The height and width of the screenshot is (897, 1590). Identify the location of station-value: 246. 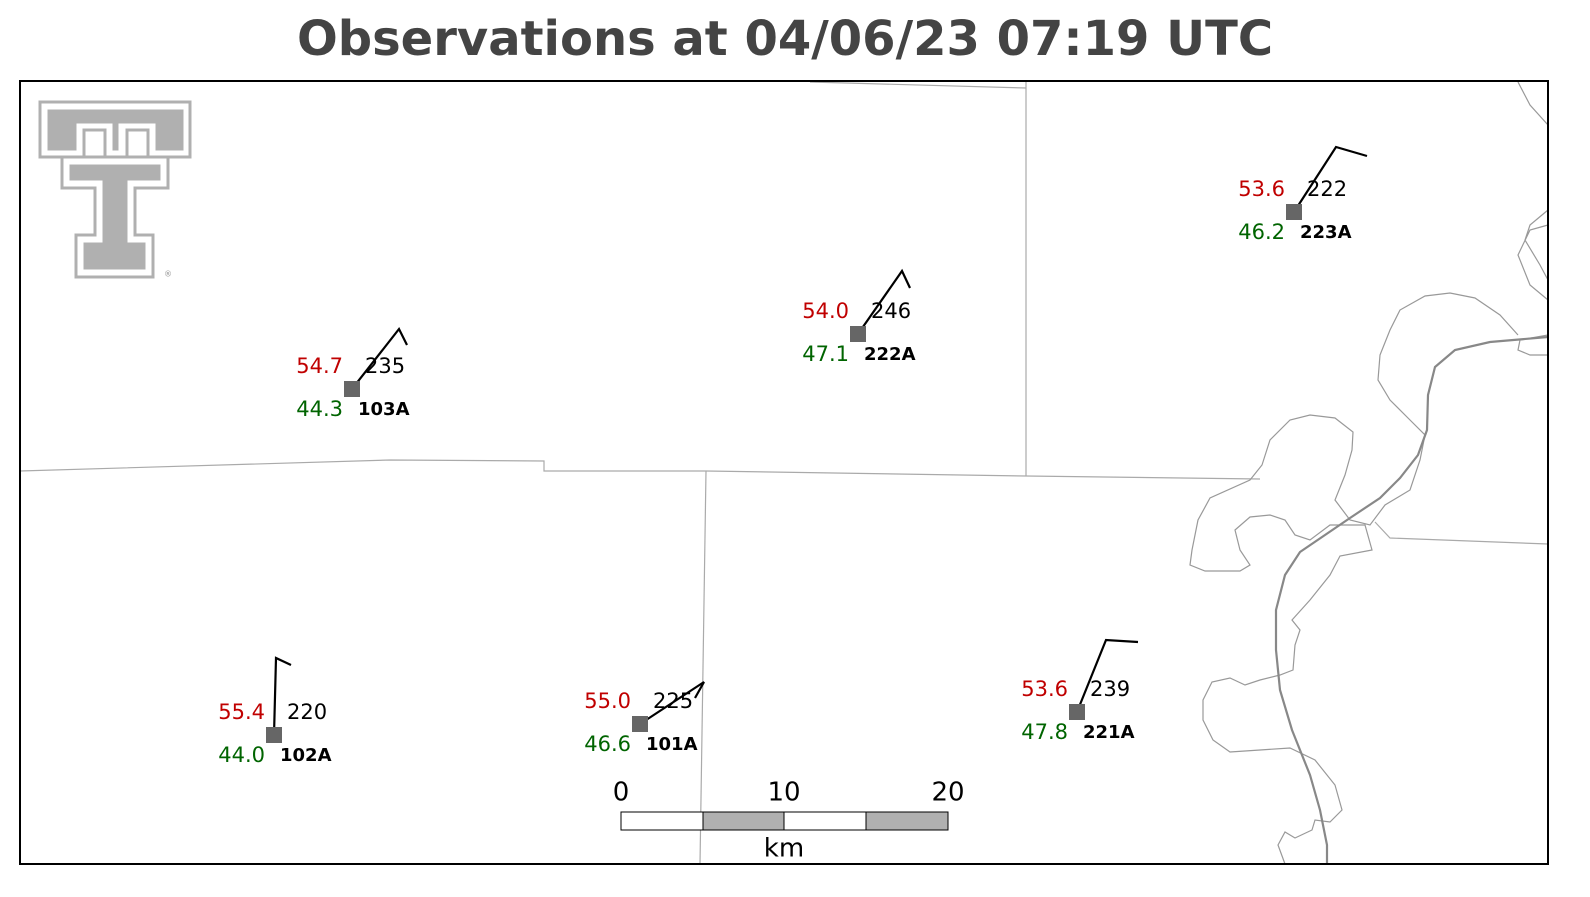
(891, 311).